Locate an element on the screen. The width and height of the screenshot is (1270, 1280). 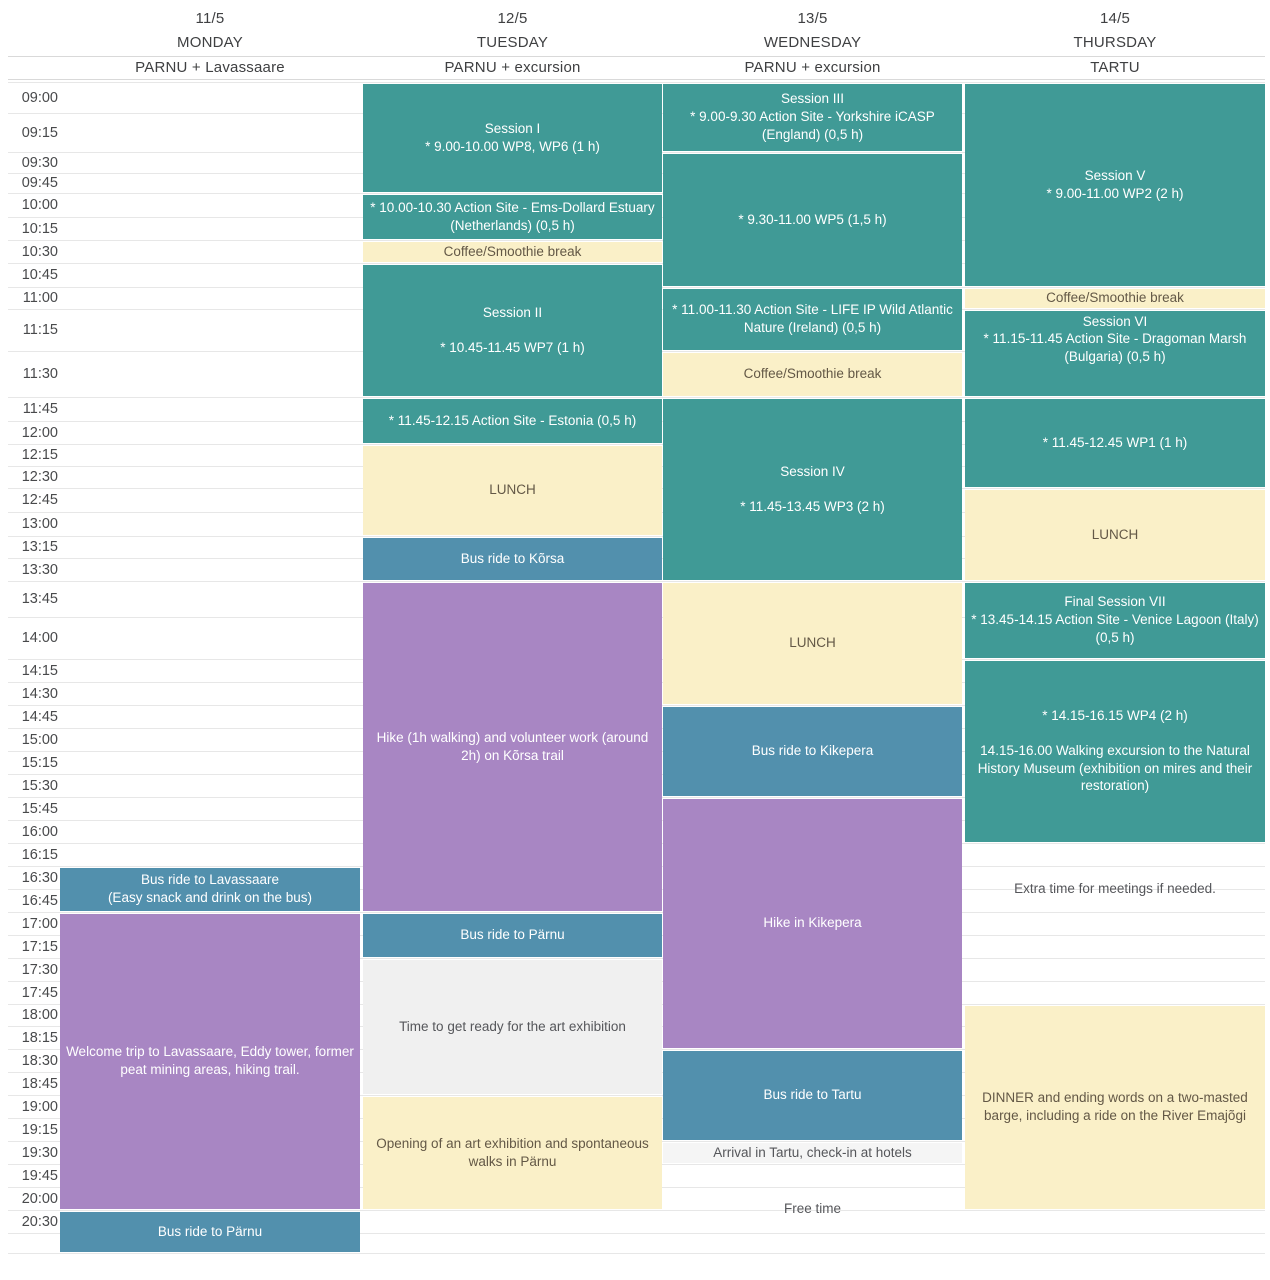
event-text: Session VI is located at coordinates (1115, 321).